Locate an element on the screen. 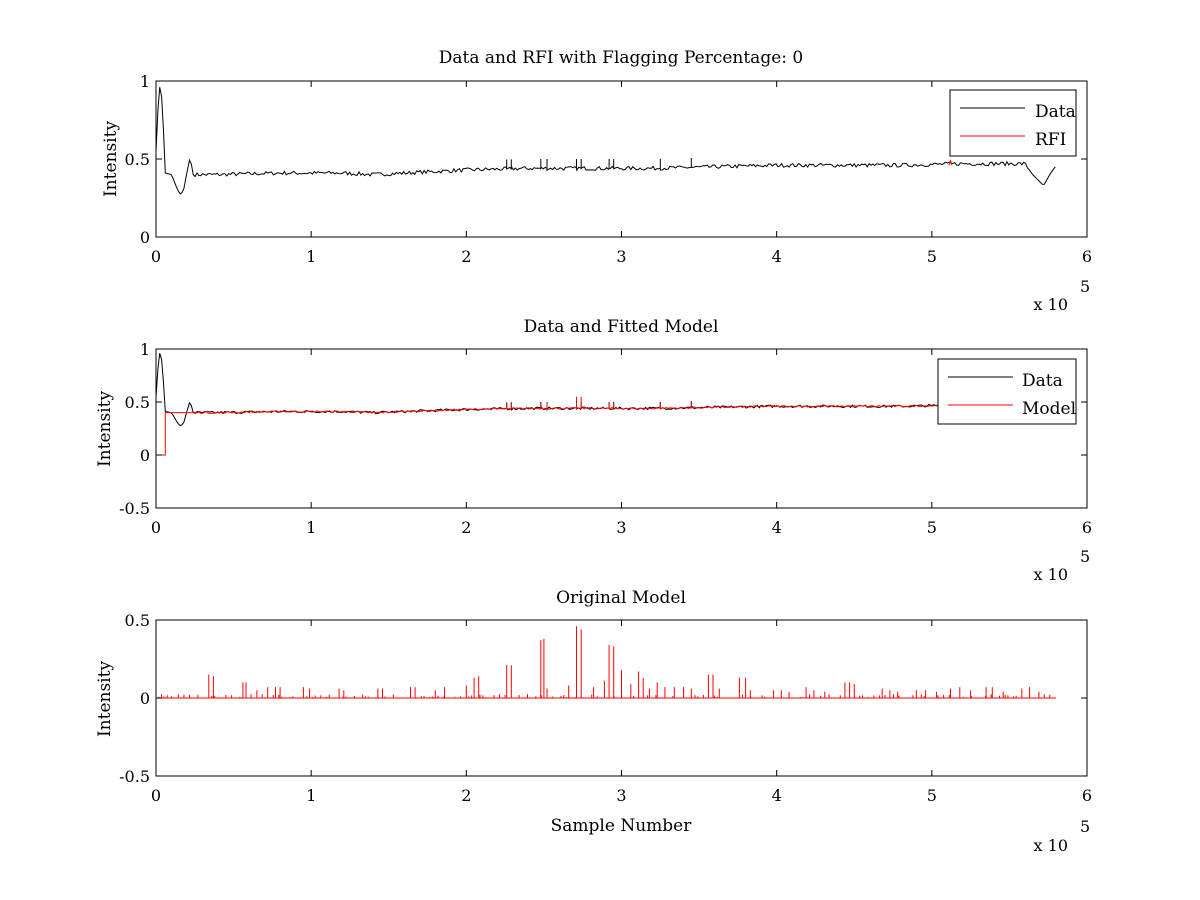 This screenshot has height=900, width=1200. panel-2-x-exponent: x 10 is located at coordinates (1051, 574).